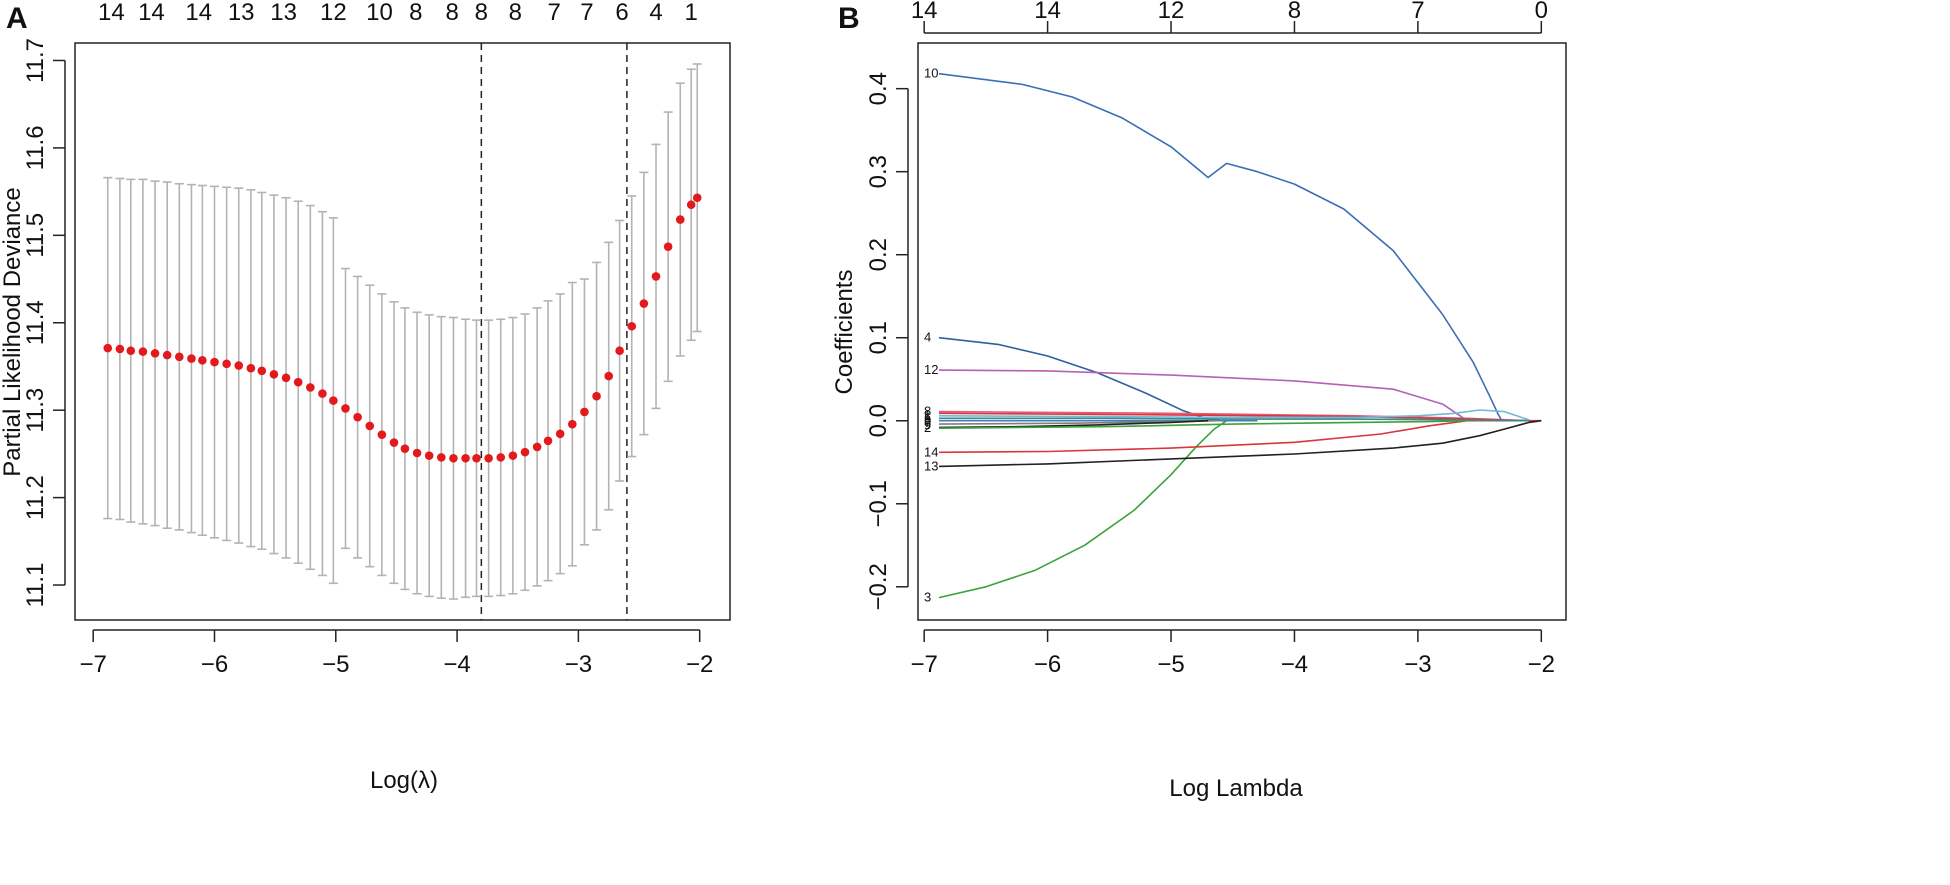 The height and width of the screenshot is (885, 1950). I want to click on panel-a-y-axis-title: Partial Likelihood Deviance, so click(13, 332).